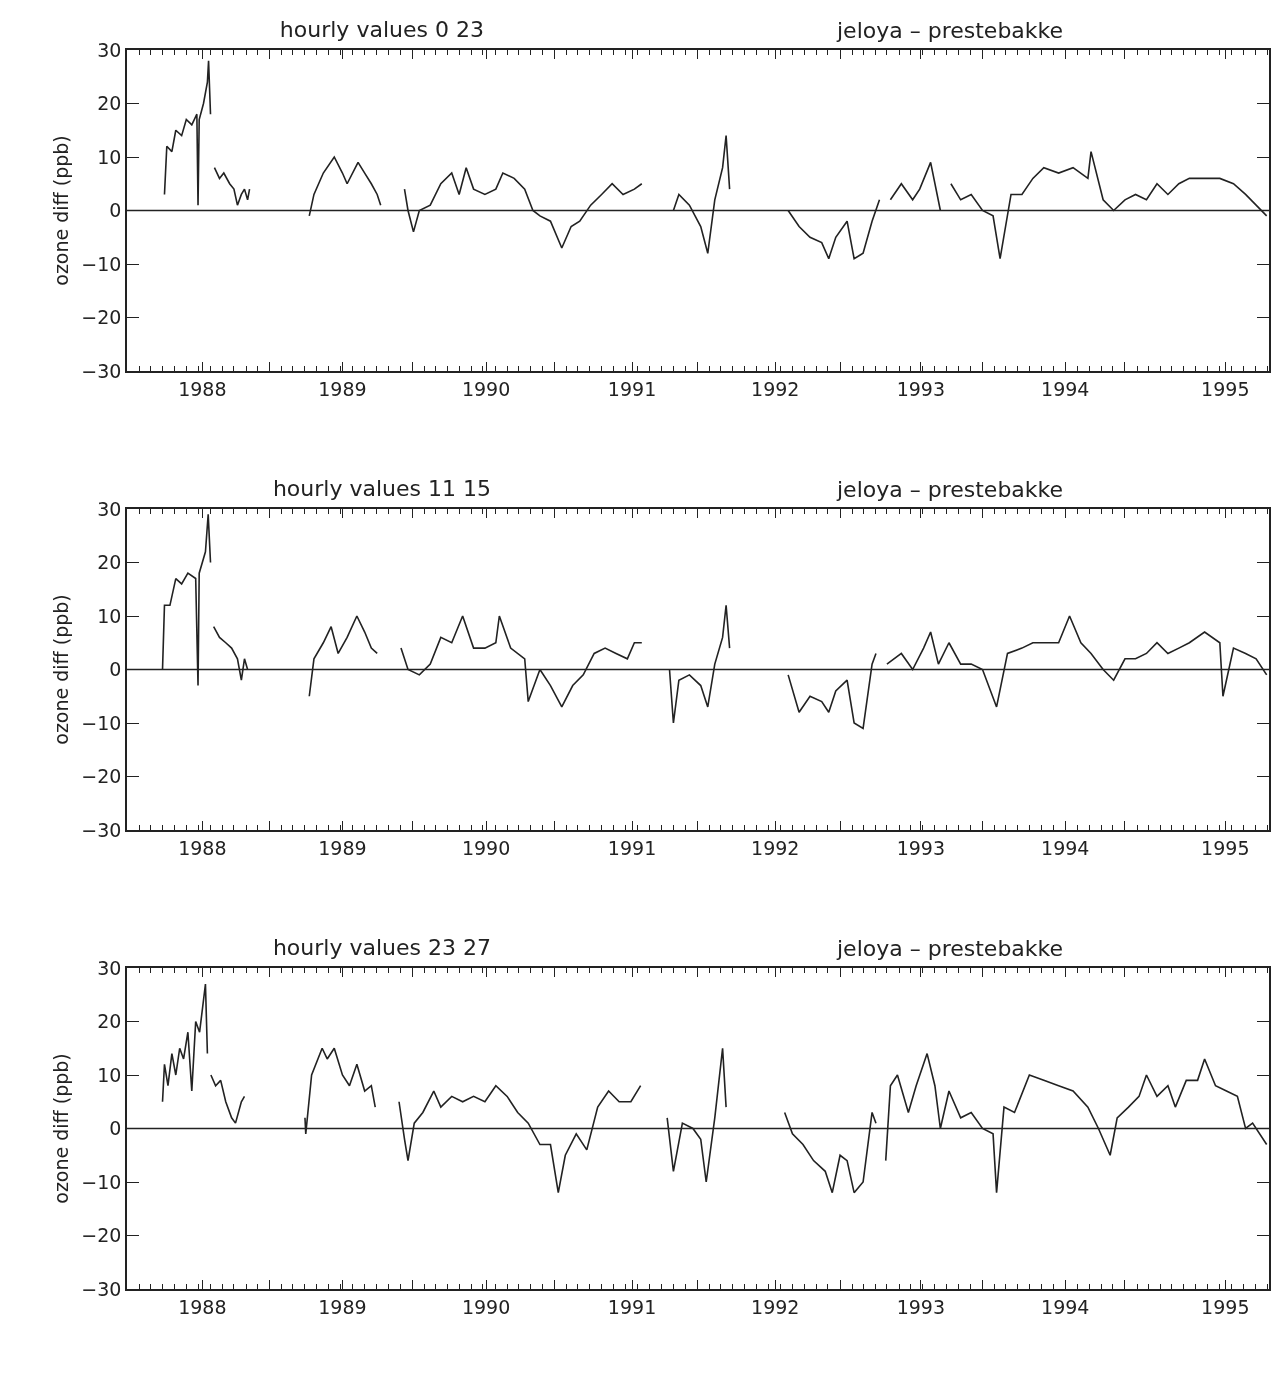  What do you see at coordinates (381, 489) in the screenshot?
I see `chart-title: hourly values 11 15` at bounding box center [381, 489].